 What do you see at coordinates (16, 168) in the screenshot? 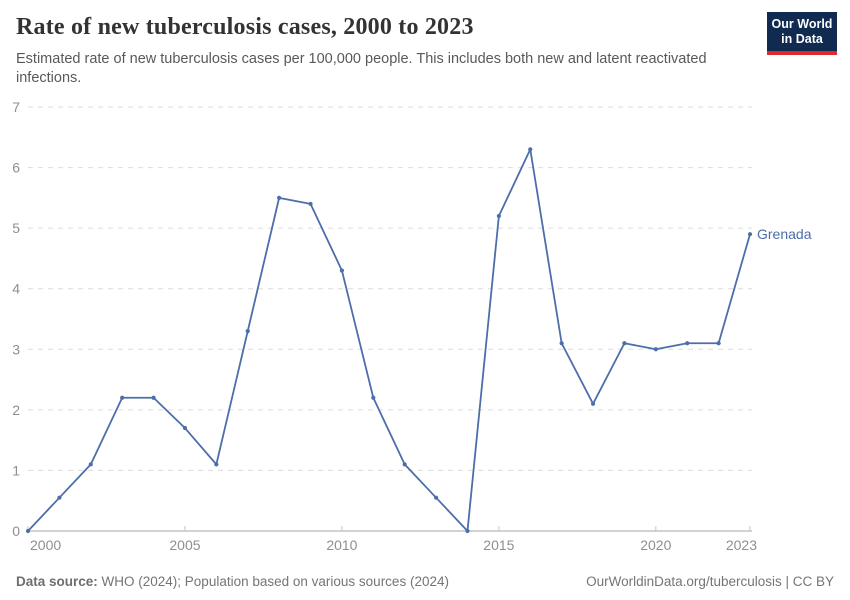
I see `y-tick-label: 6` at bounding box center [16, 168].